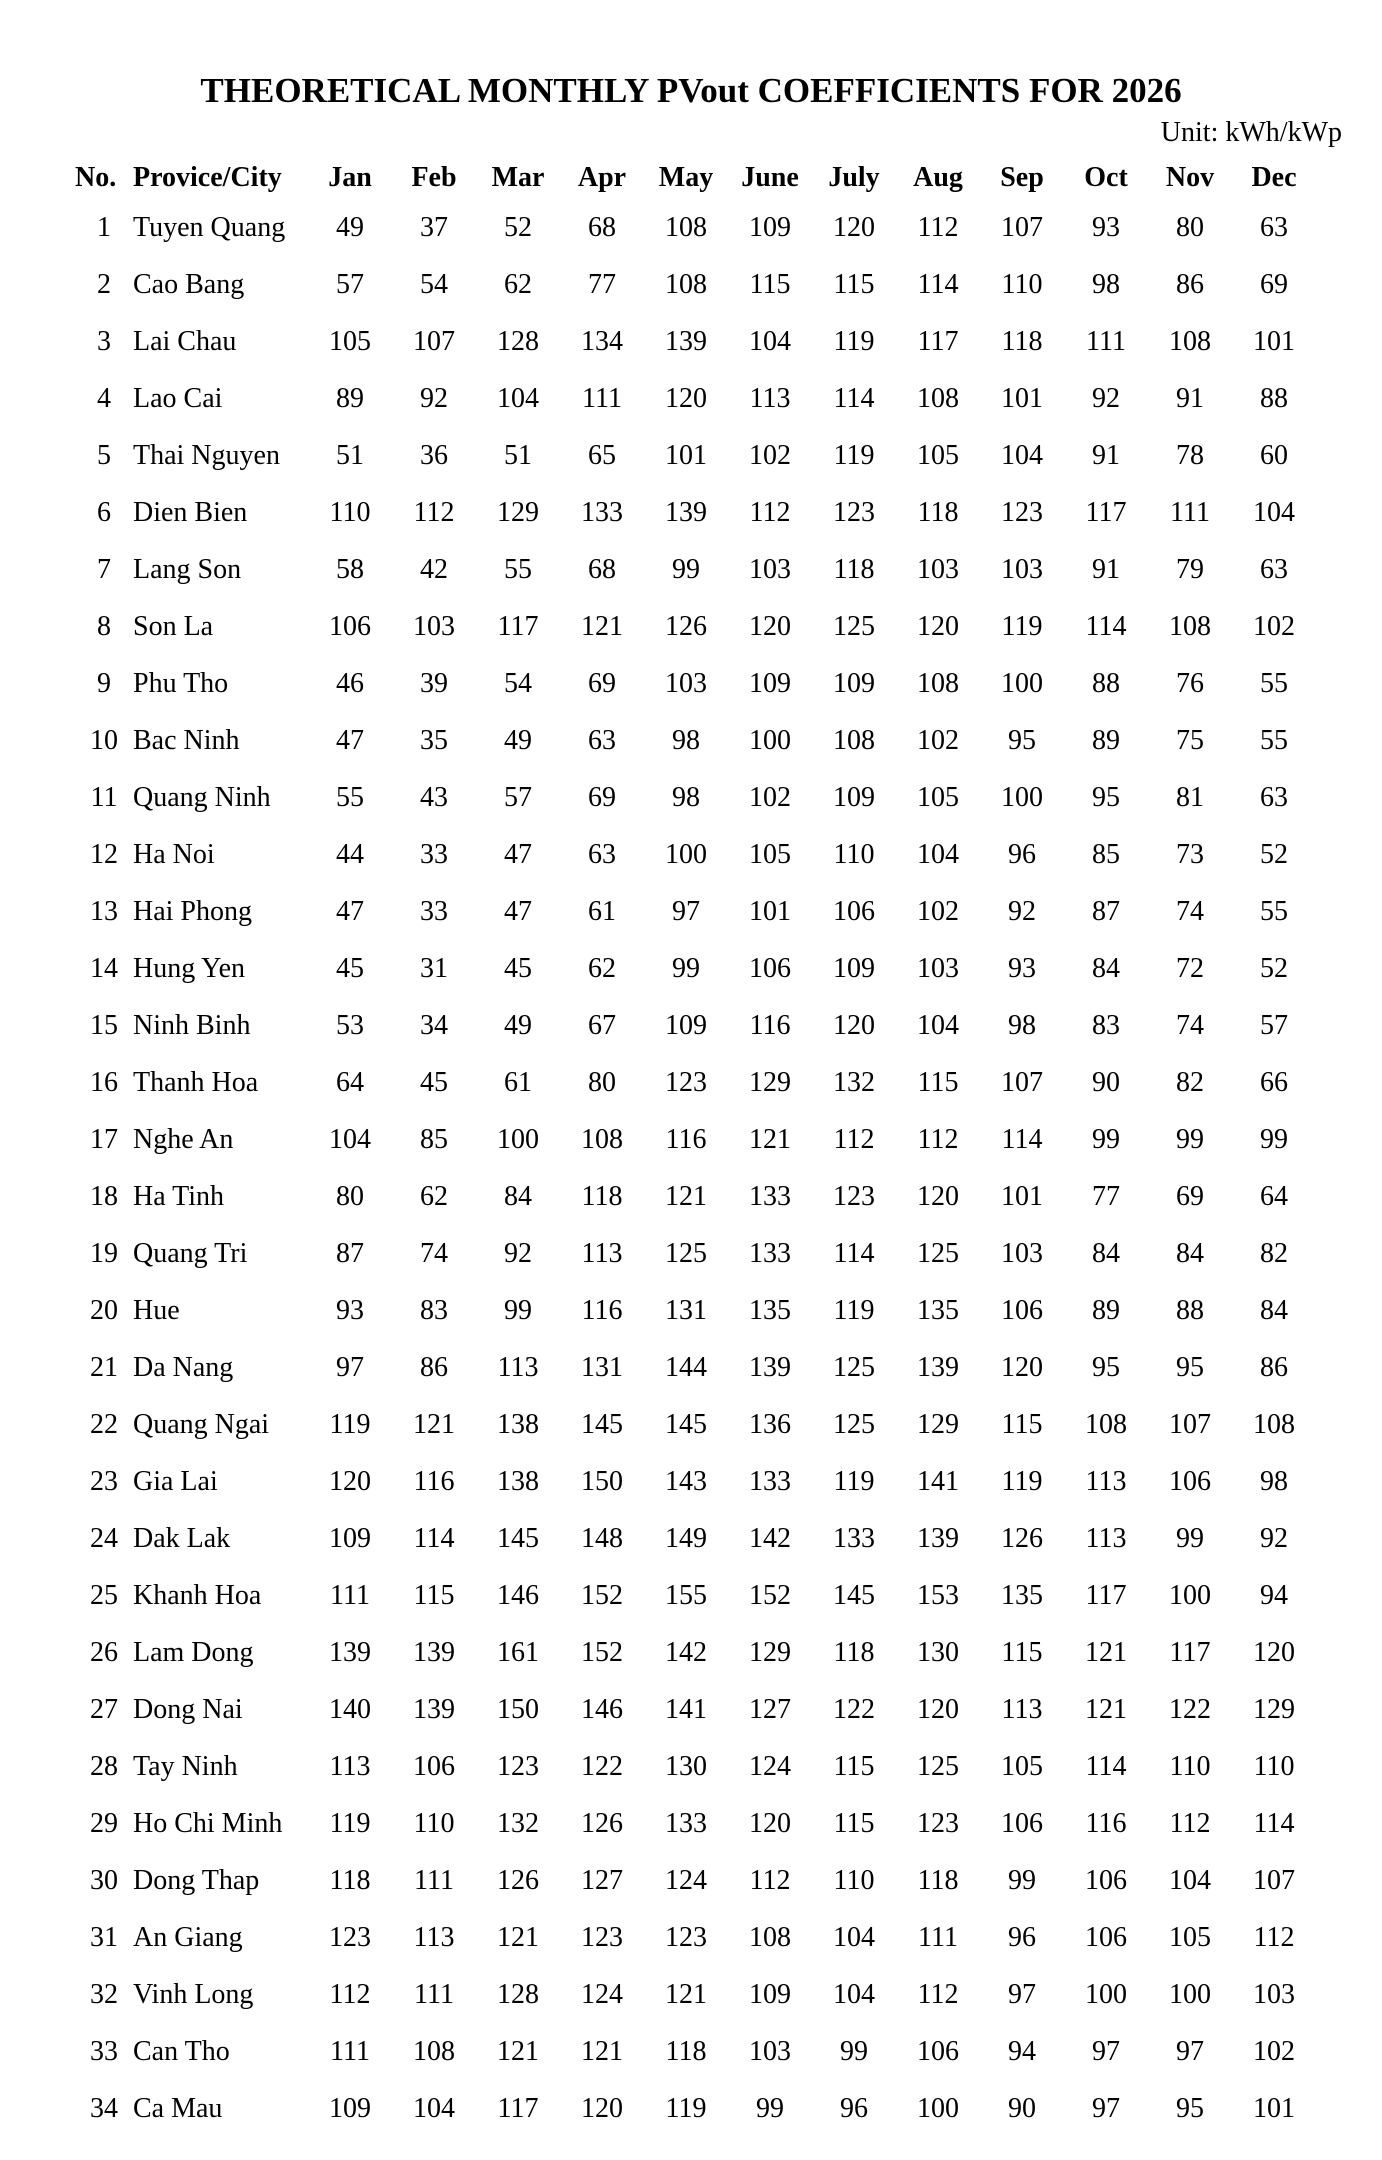  I want to click on coefficient-value: 109, so click(350, 1538).